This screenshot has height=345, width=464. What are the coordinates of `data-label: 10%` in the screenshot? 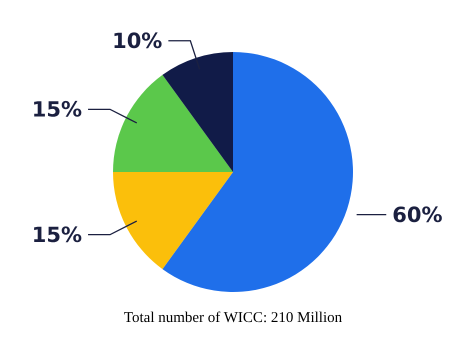 It's located at (137, 41).